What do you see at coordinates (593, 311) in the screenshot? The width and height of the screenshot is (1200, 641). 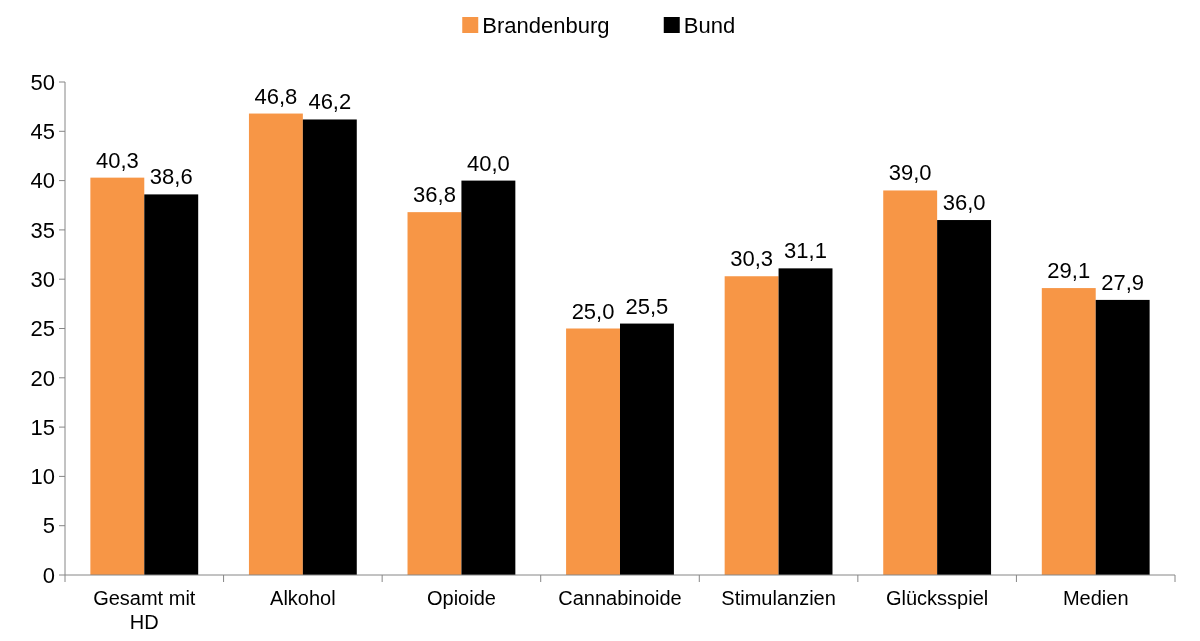 I see `data-label: 25,0` at bounding box center [593, 311].